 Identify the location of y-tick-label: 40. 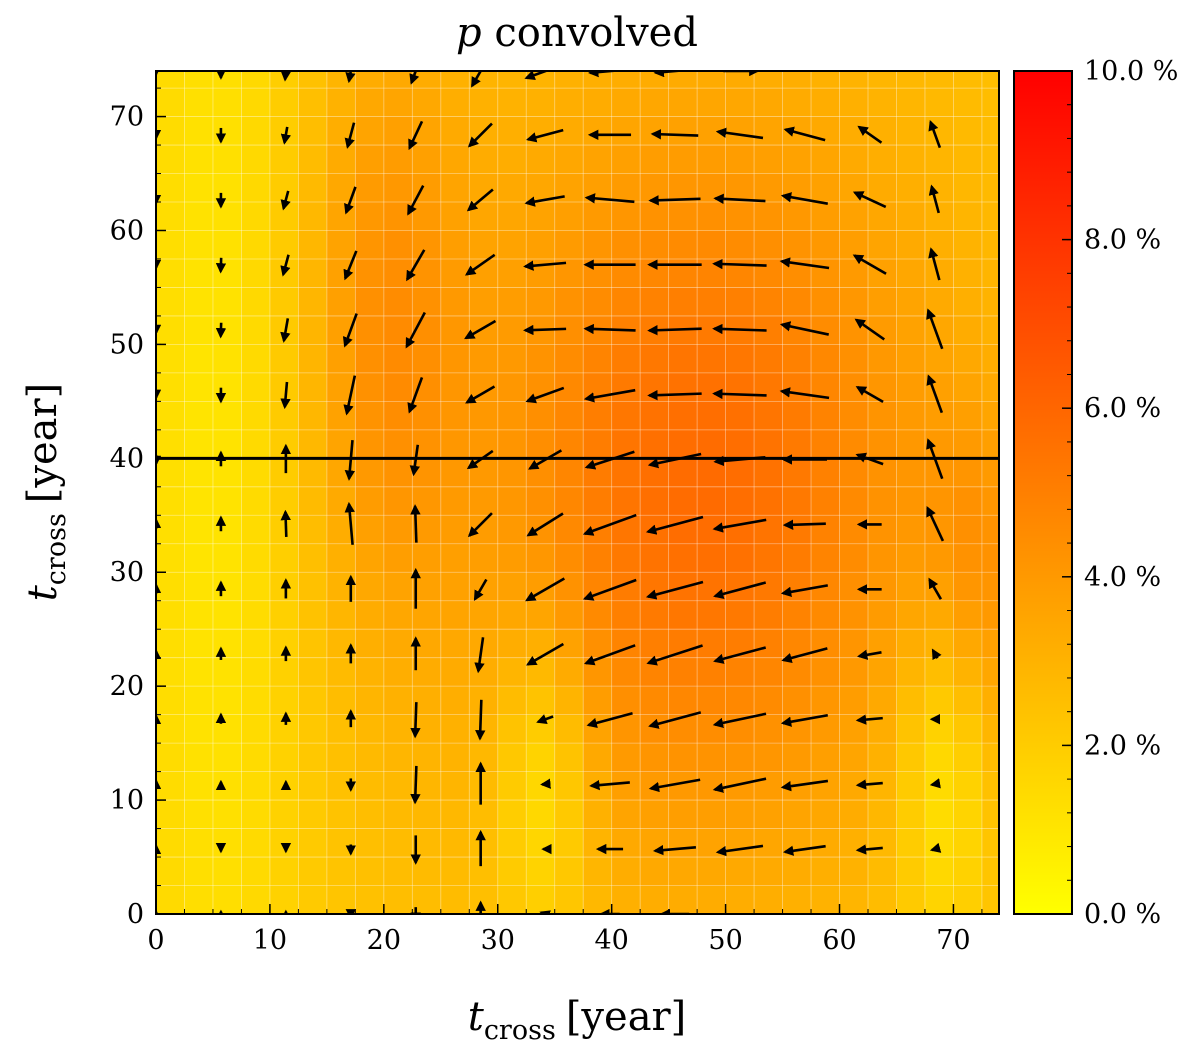
(127, 458).